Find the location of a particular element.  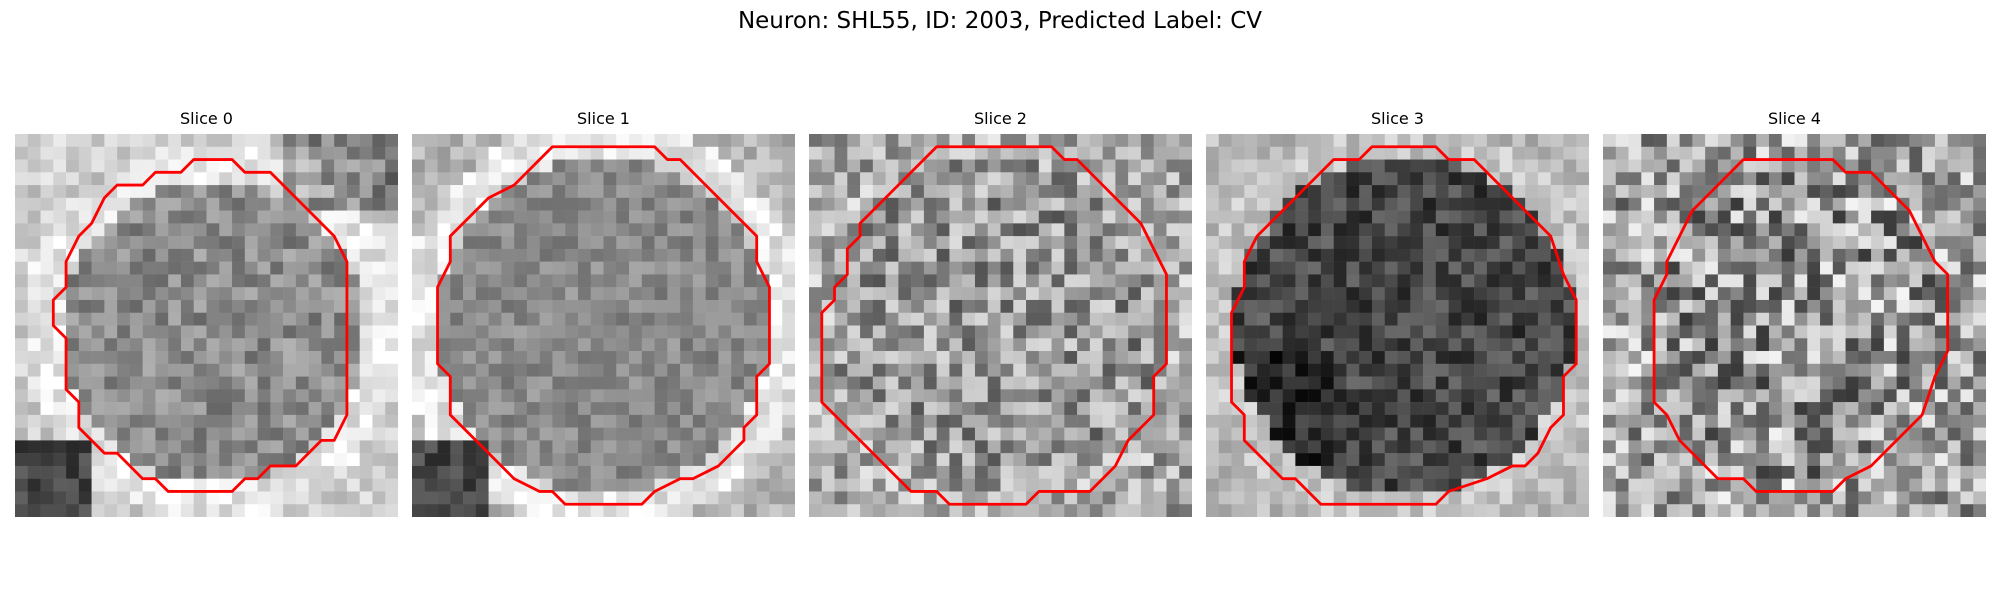

slice-title-4: Slice 4 is located at coordinates (1794, 118).